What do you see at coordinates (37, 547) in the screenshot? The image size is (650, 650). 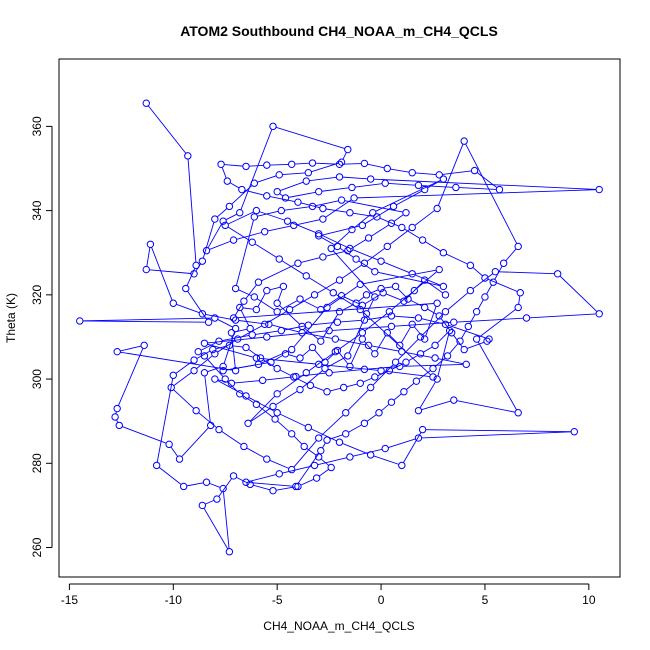 I see `y-tick-label: 260` at bounding box center [37, 547].